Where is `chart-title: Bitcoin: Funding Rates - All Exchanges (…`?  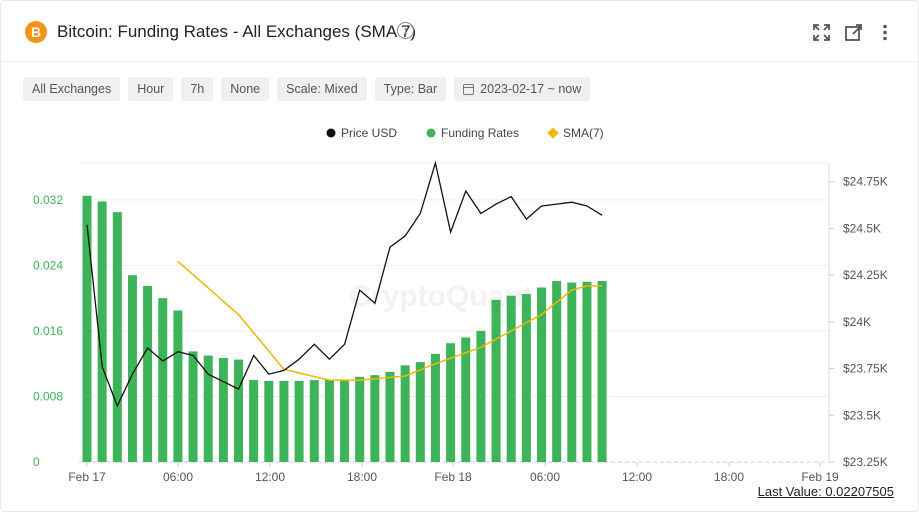
chart-title: Bitcoin: Funding Rates - All Exchanges (… is located at coordinates (237, 31).